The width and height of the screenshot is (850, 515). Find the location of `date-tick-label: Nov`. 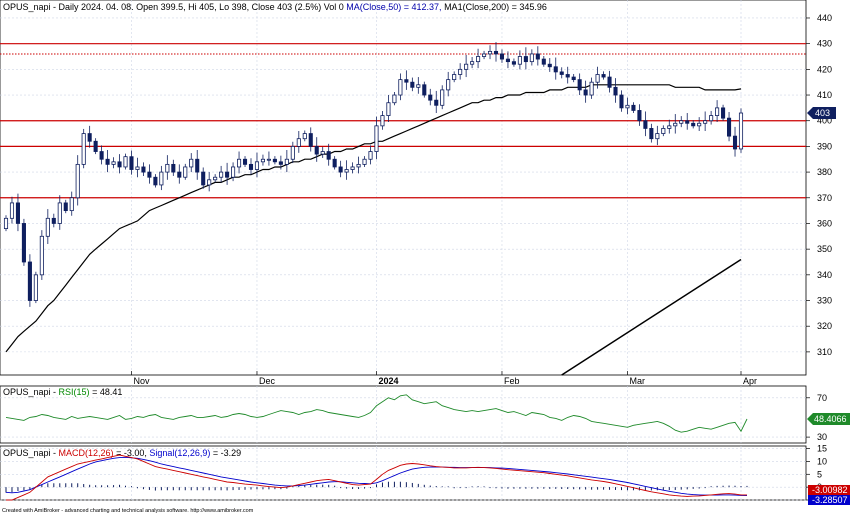

date-tick-label: Nov is located at coordinates (141, 381).